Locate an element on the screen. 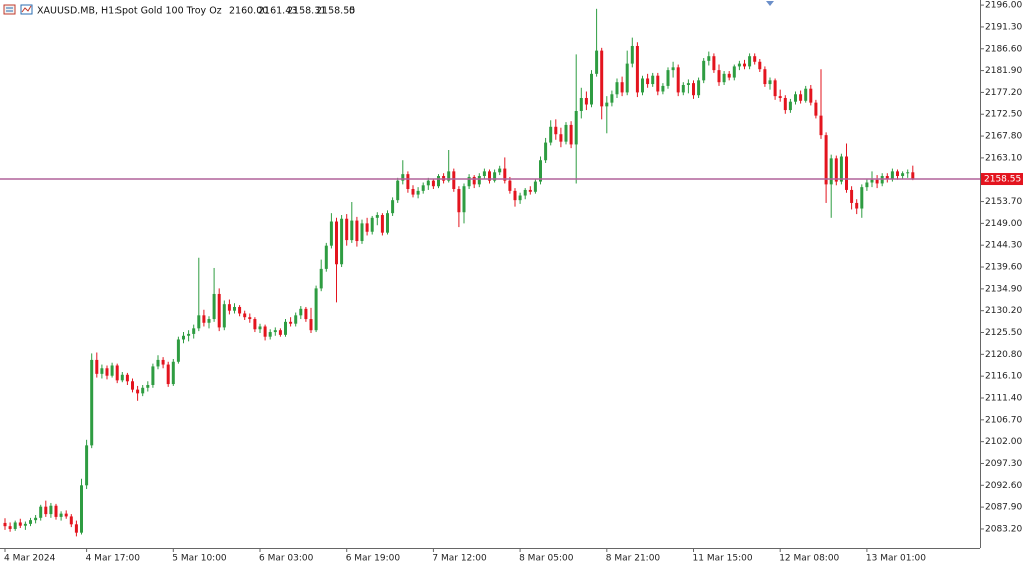 This screenshot has width=1024, height=566. y-tick-label: 2130.20 is located at coordinates (1003, 311).